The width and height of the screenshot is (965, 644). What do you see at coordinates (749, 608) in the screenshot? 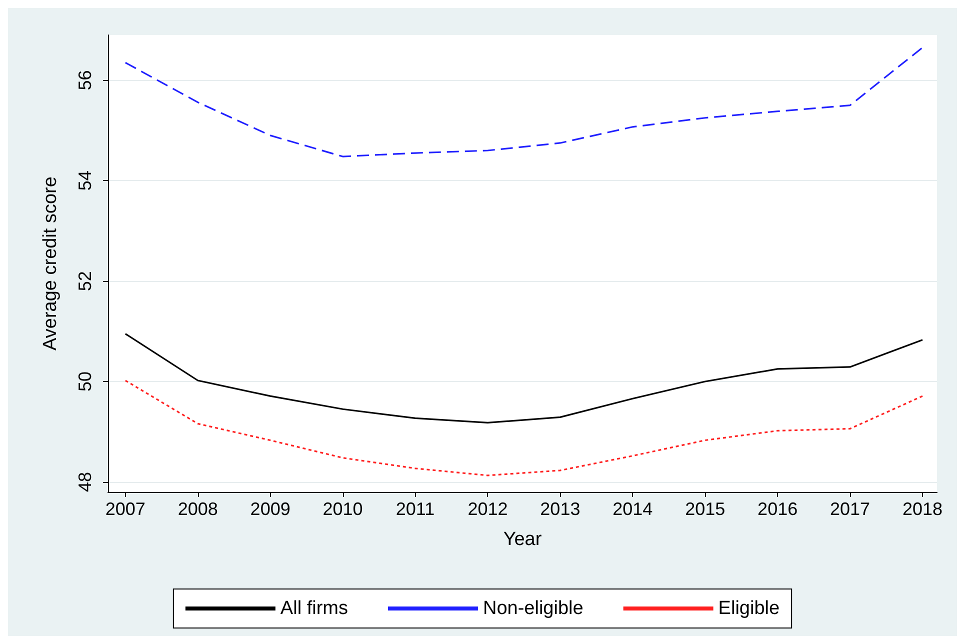
I see `legend-label: Eligible` at bounding box center [749, 608].